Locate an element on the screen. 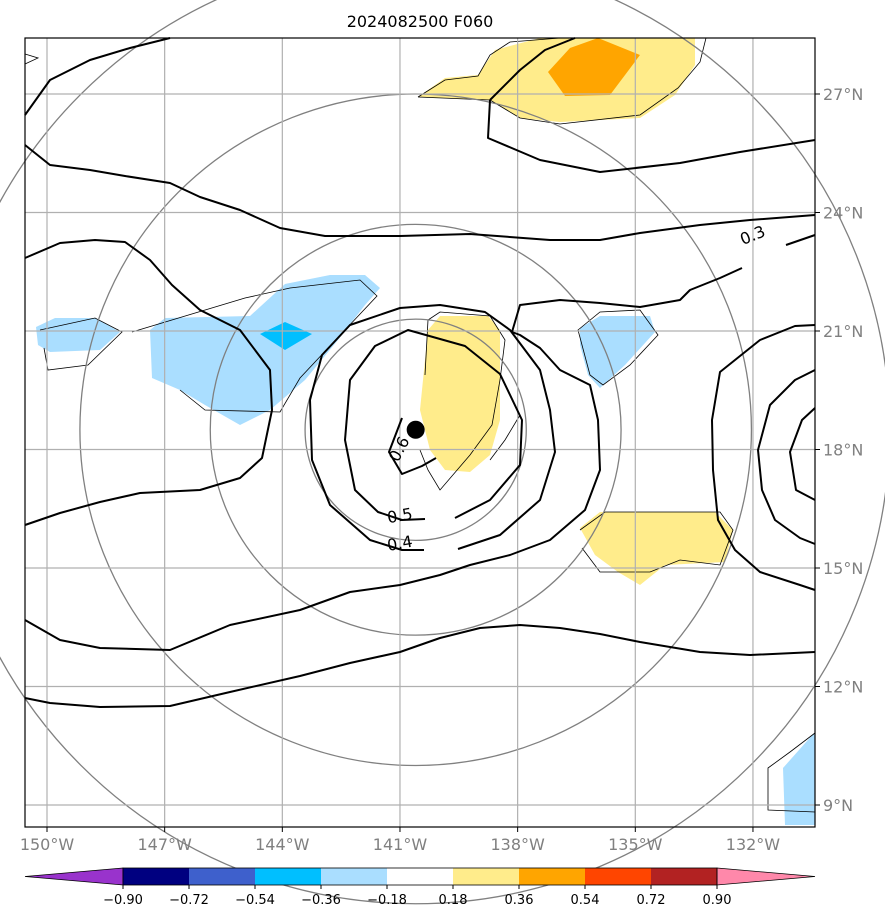  colorbar-outline is located at coordinates (420, 876).